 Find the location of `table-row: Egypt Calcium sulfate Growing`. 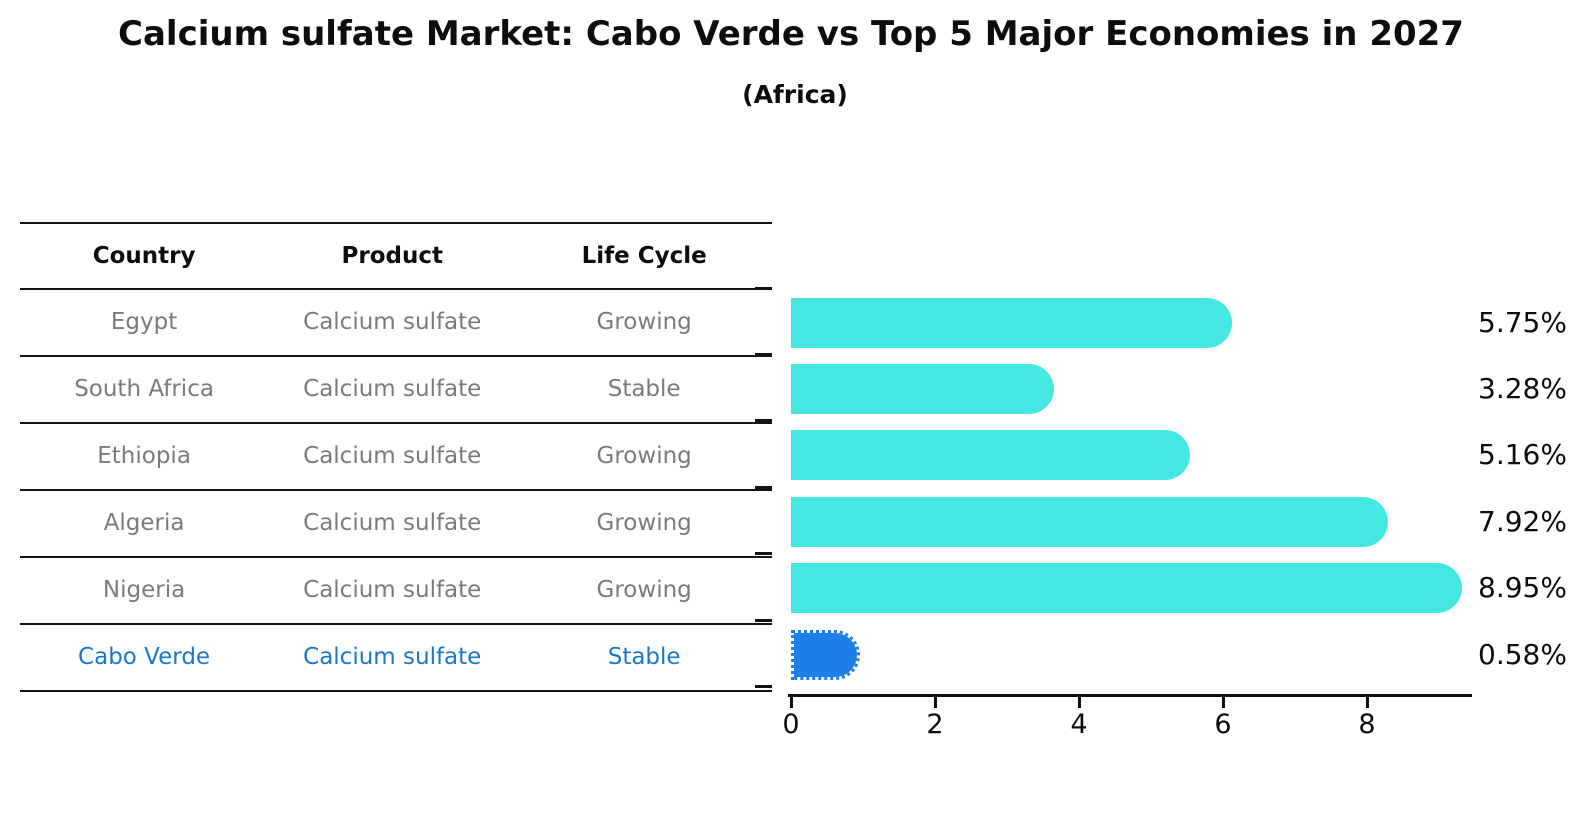

table-row: Egypt Calcium sulfate Growing is located at coordinates (396, 323).